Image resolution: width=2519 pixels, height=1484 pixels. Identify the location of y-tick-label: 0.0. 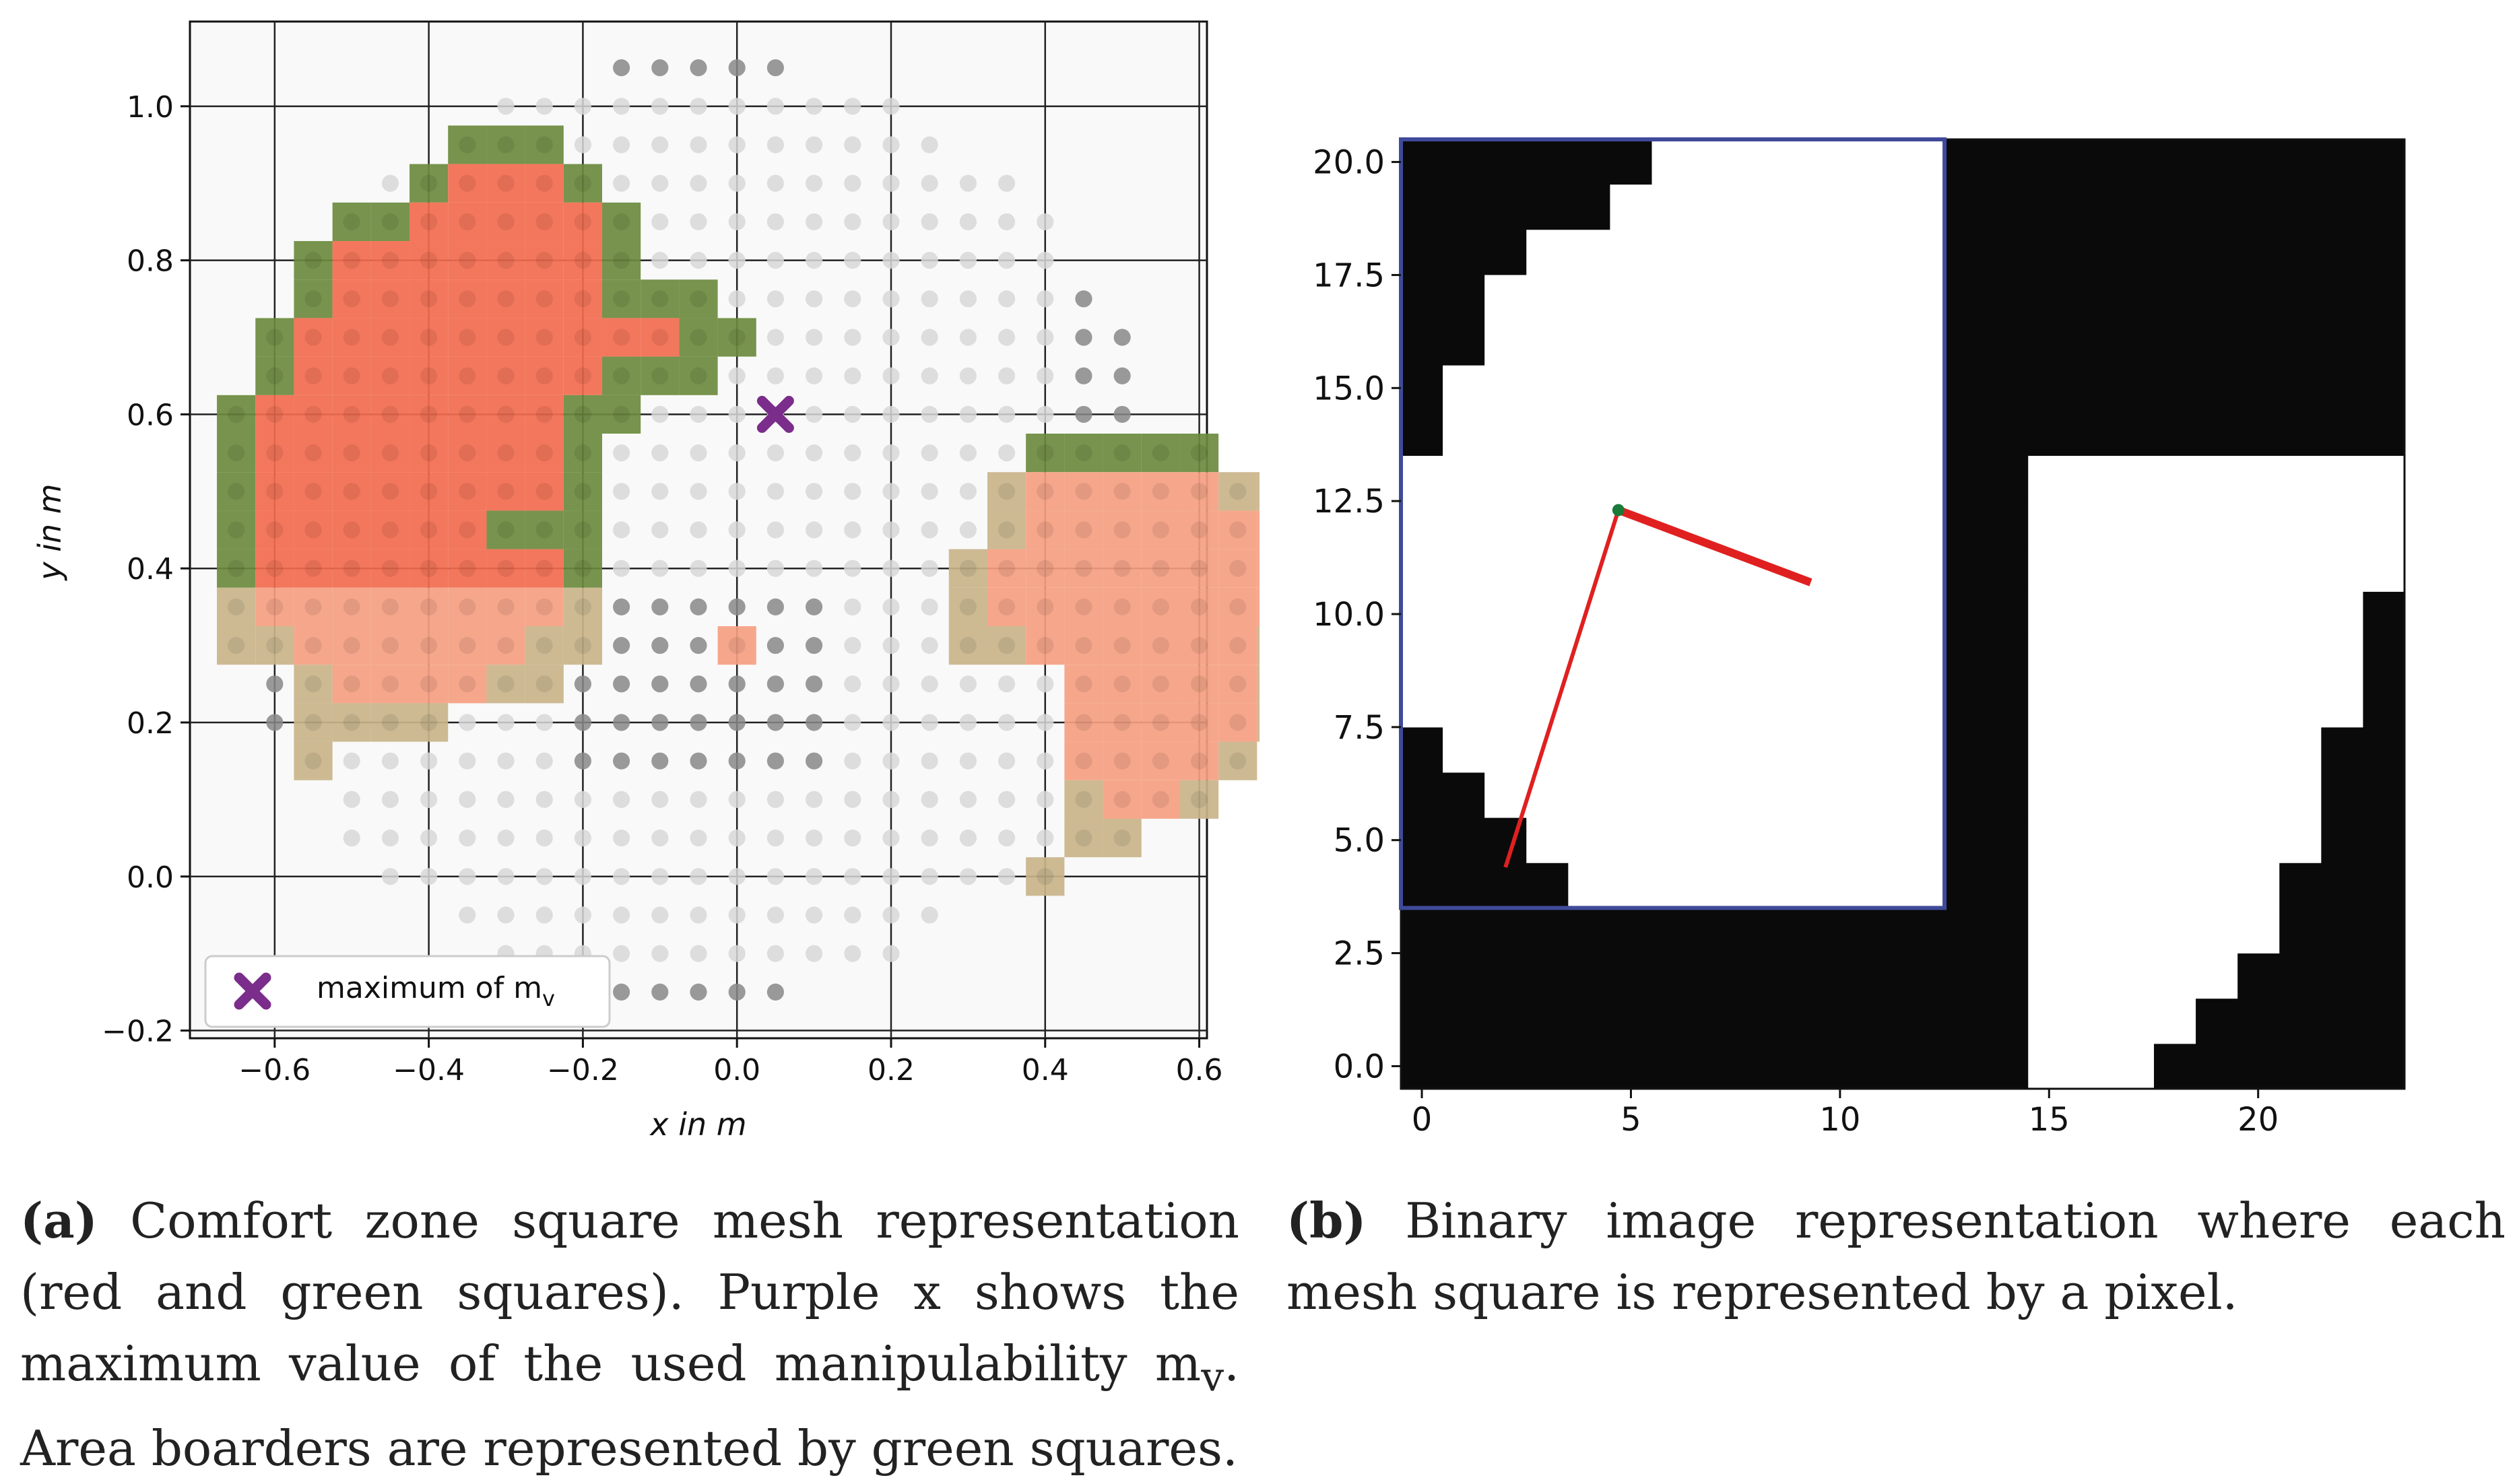
(1359, 1066).